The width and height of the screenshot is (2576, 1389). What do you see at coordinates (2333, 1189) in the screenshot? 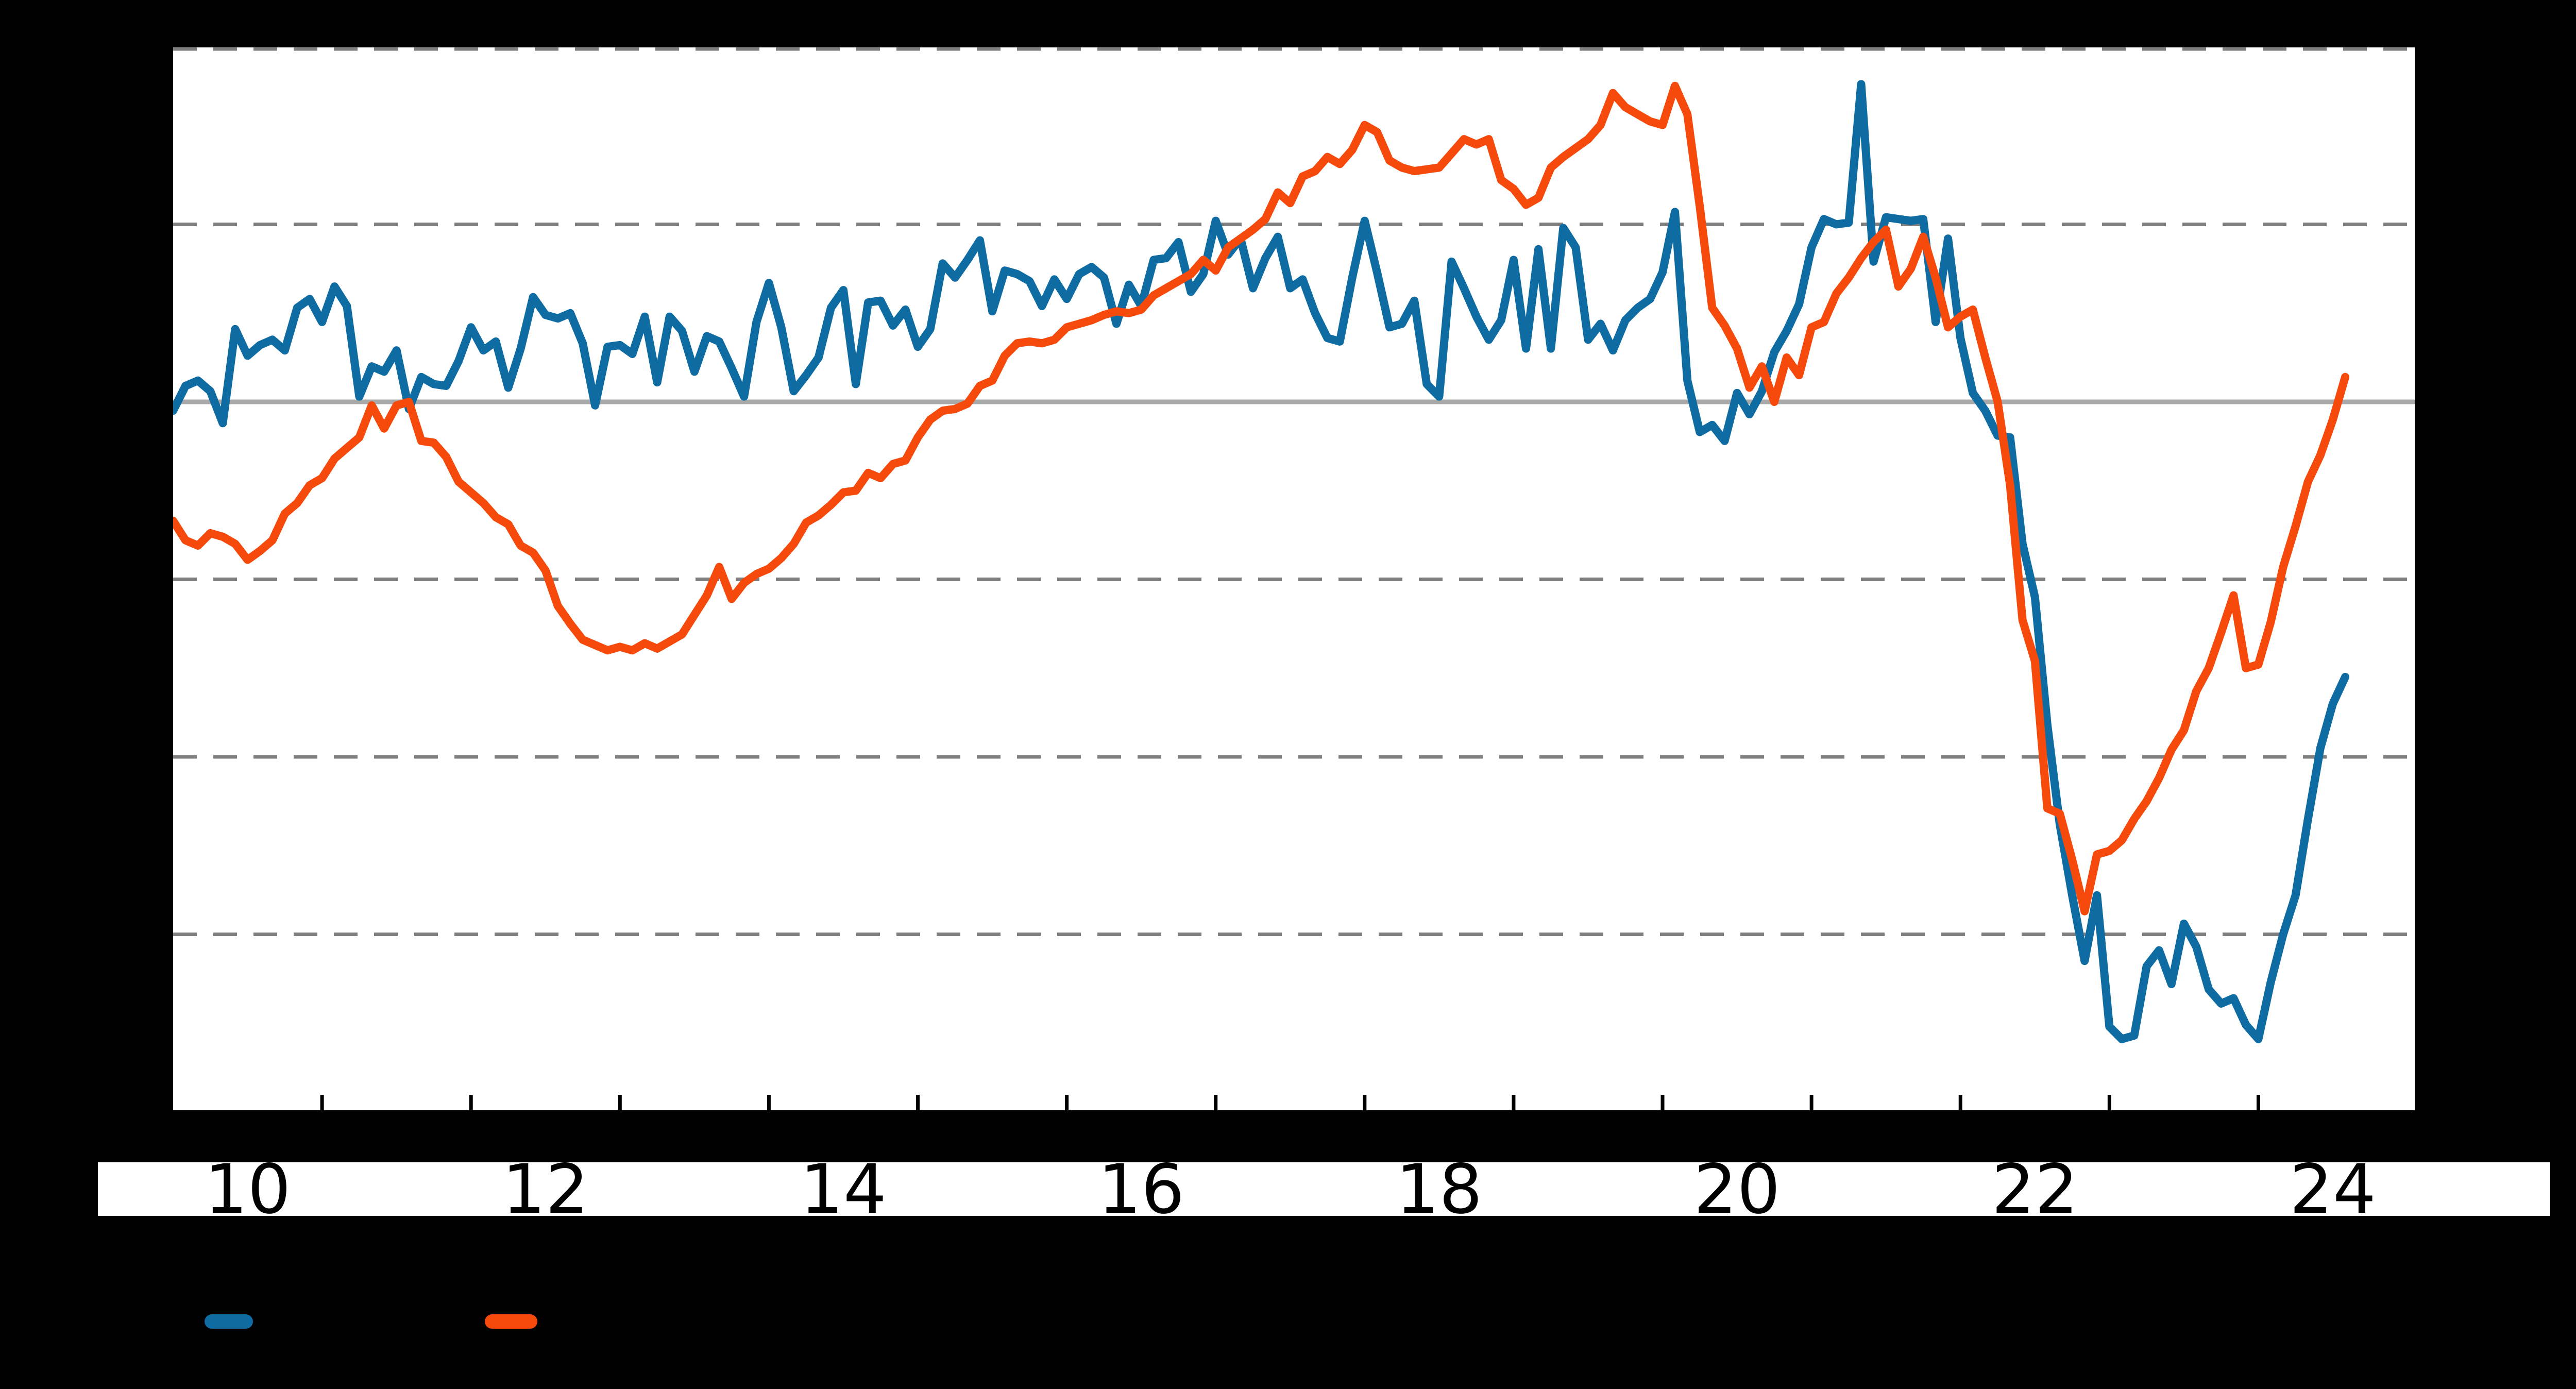
I see `x-tick-label: 24` at bounding box center [2333, 1189].